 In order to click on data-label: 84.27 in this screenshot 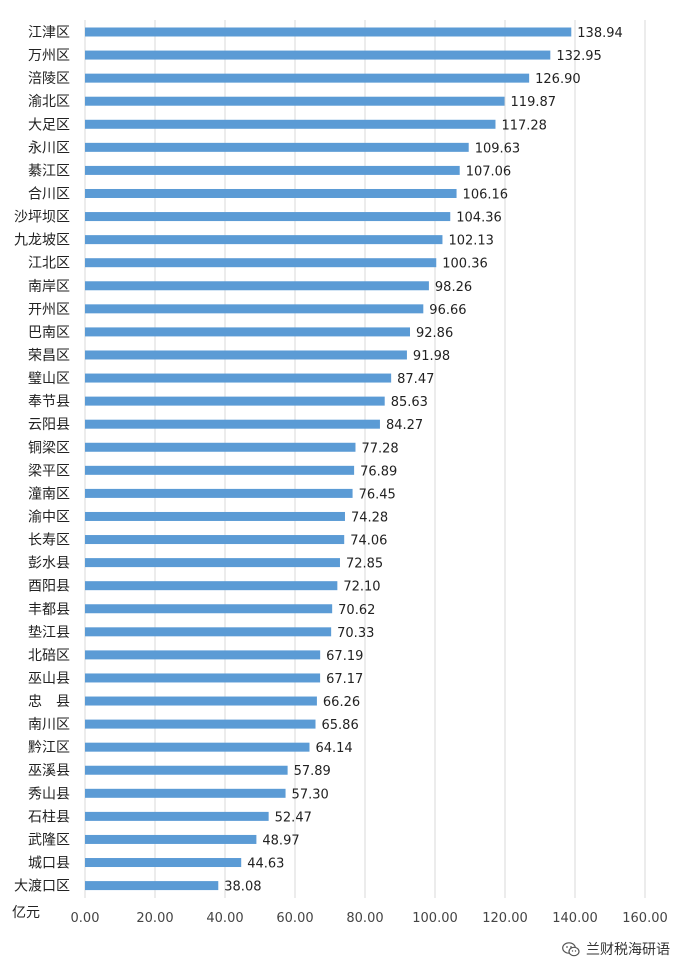, I will do `click(404, 425)`.